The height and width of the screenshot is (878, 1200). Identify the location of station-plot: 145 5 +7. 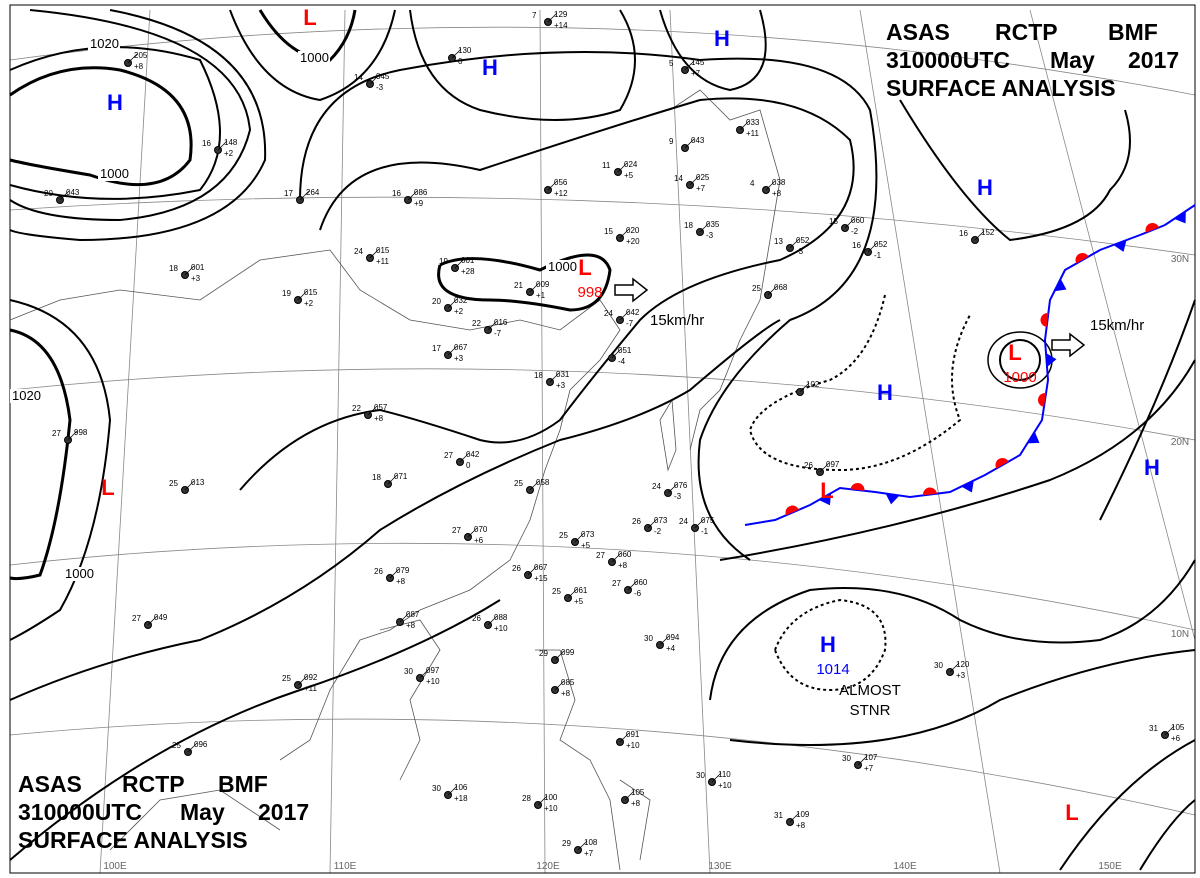
(687, 68).